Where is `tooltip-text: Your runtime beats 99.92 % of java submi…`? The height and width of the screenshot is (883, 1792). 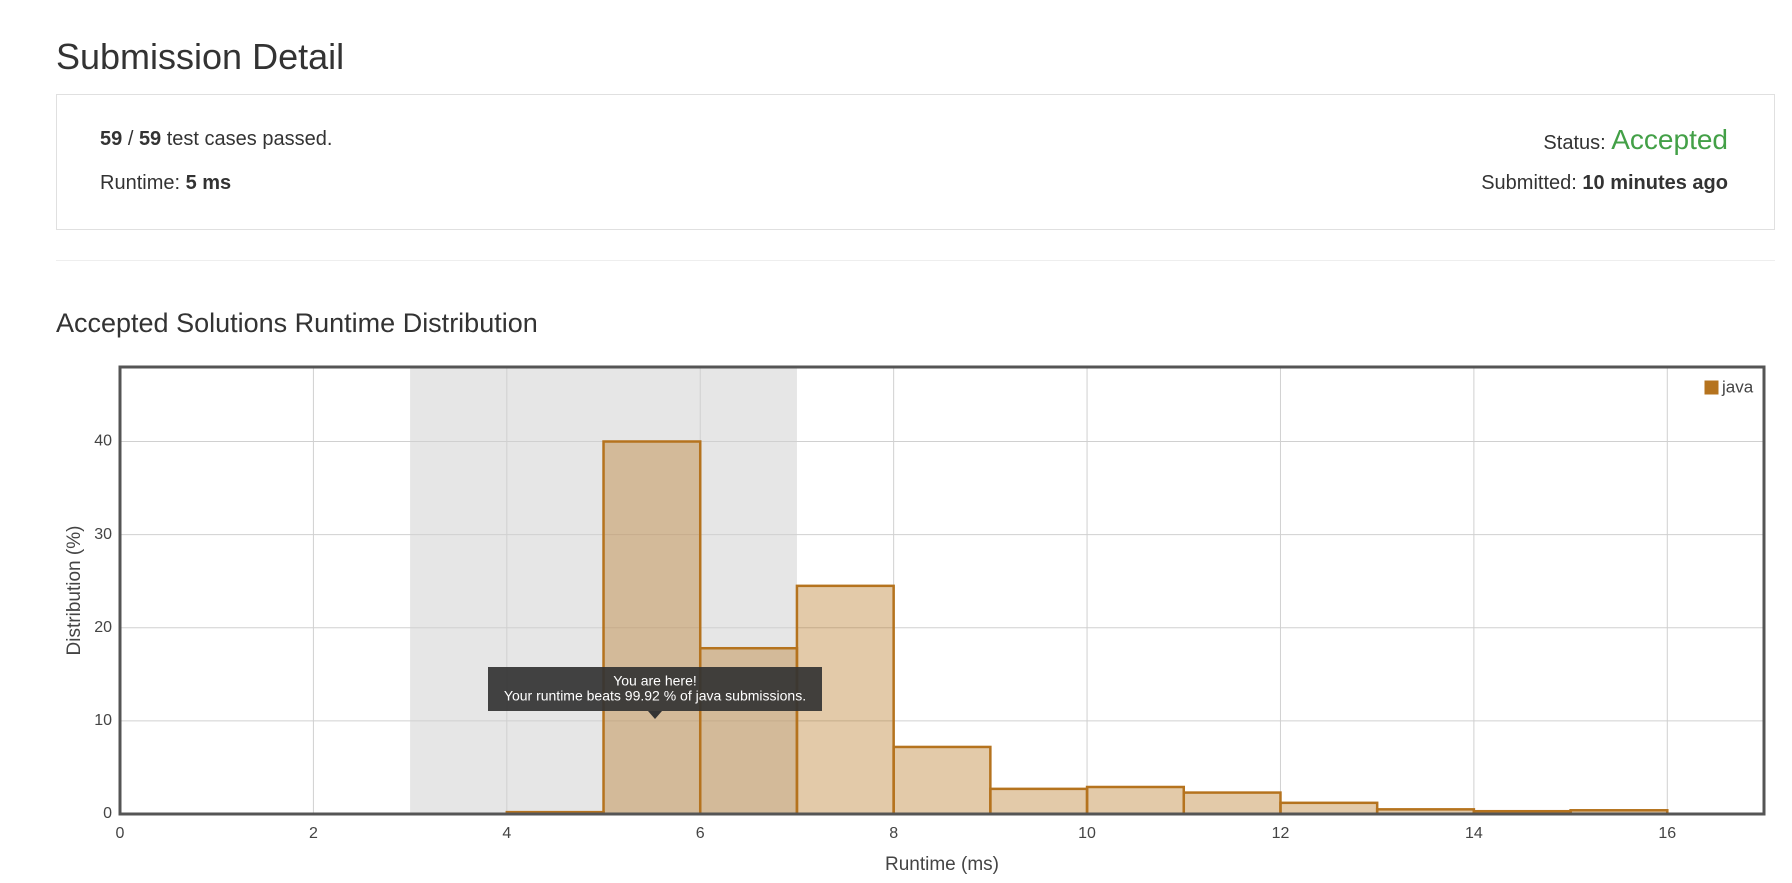
tooltip-text: Your runtime beats 99.92 % of java submi… is located at coordinates (655, 696).